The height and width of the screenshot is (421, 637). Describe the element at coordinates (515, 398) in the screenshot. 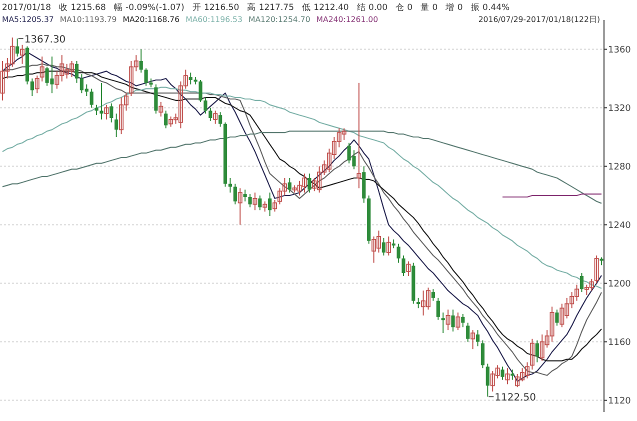

I see `annotation: 1122.50` at that location.